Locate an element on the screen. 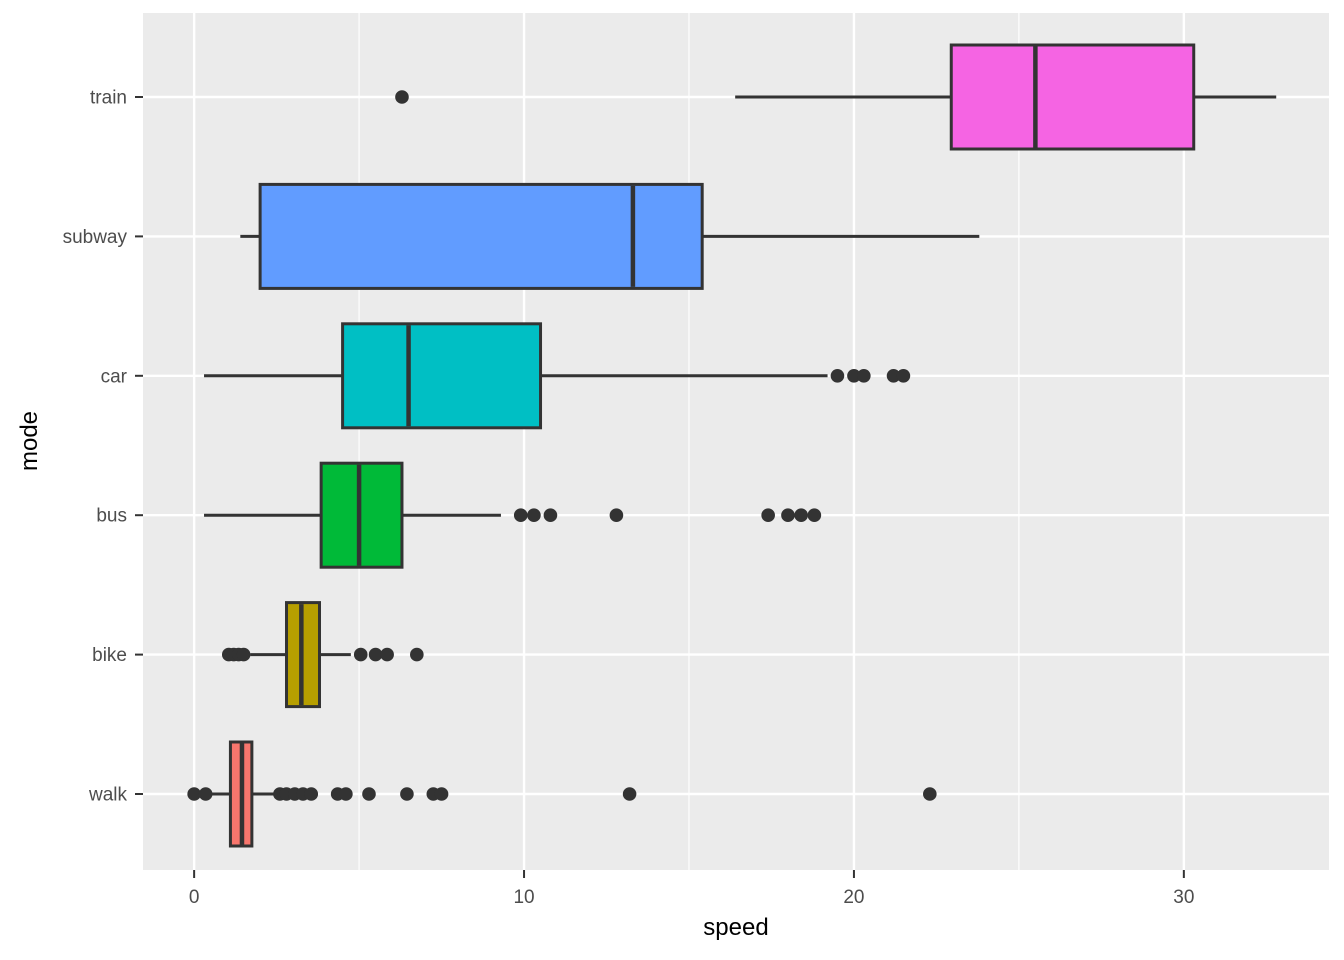  y-tick-label-subway: subway is located at coordinates (95, 237).